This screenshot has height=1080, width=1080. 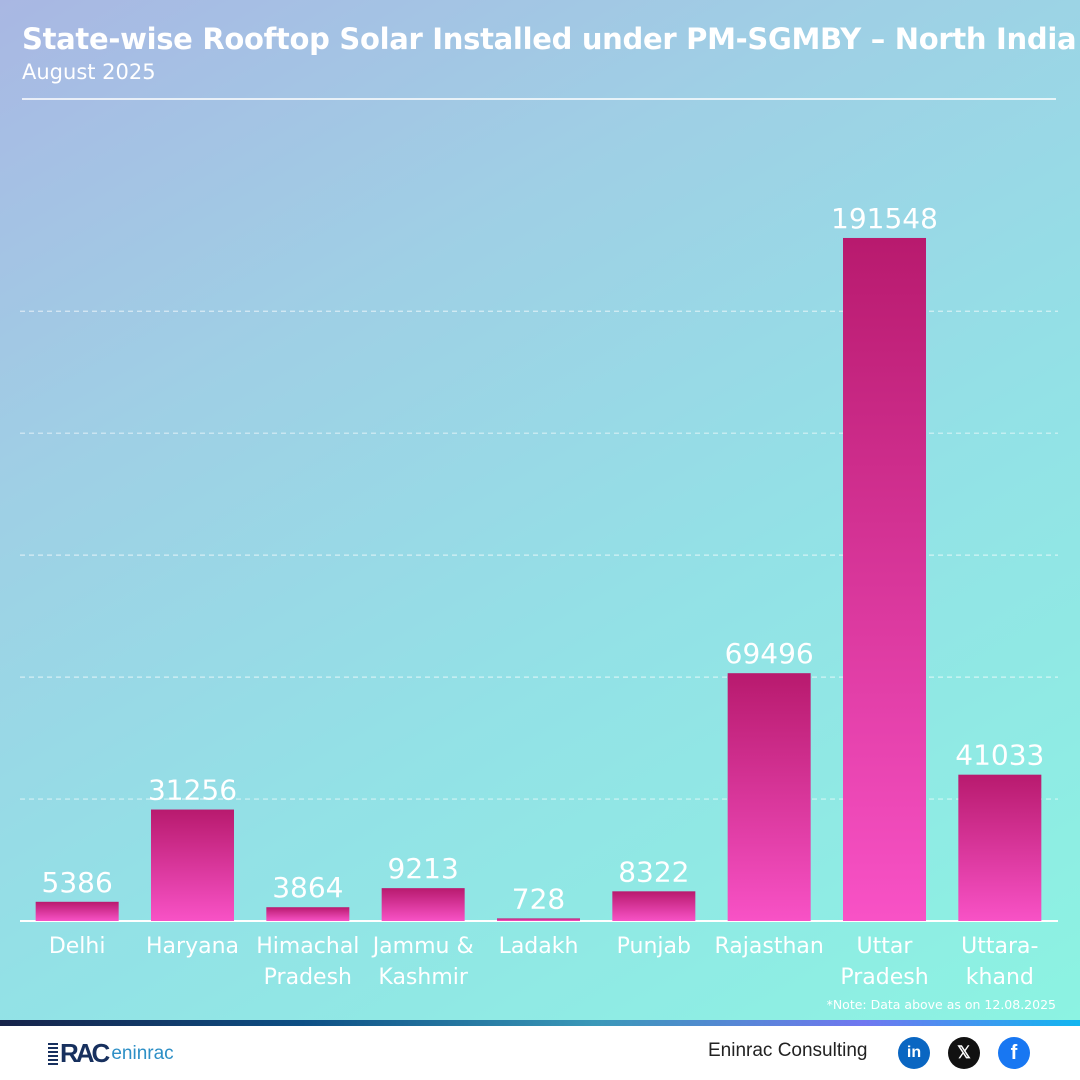 I want to click on data-note: *Note: Data above as on 12.08.2025, so click(x=941, y=1004).